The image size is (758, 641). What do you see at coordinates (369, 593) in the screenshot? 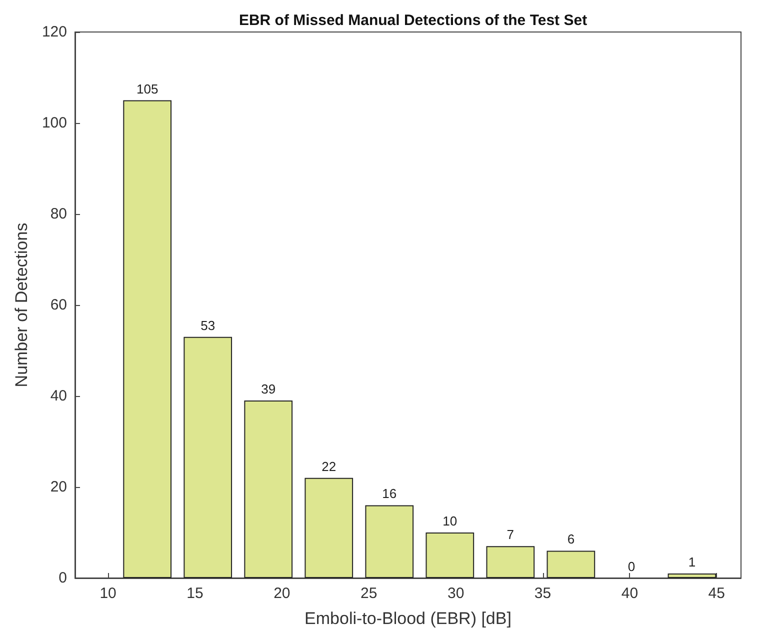
I see `x-tick-label: 25` at bounding box center [369, 593].